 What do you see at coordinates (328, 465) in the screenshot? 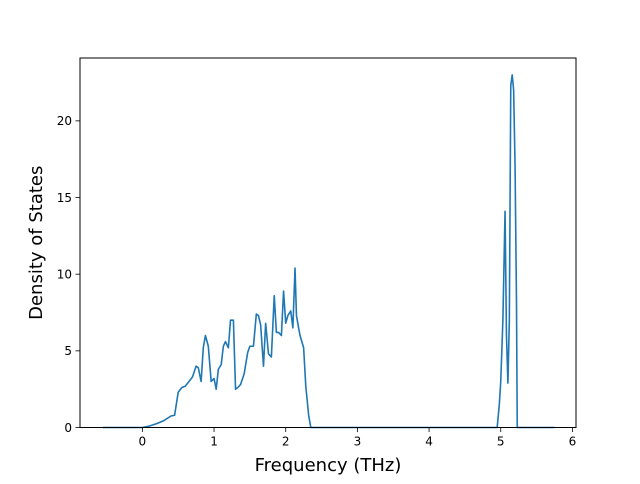
I see `x-axis-label: Frequency (THz)` at bounding box center [328, 465].